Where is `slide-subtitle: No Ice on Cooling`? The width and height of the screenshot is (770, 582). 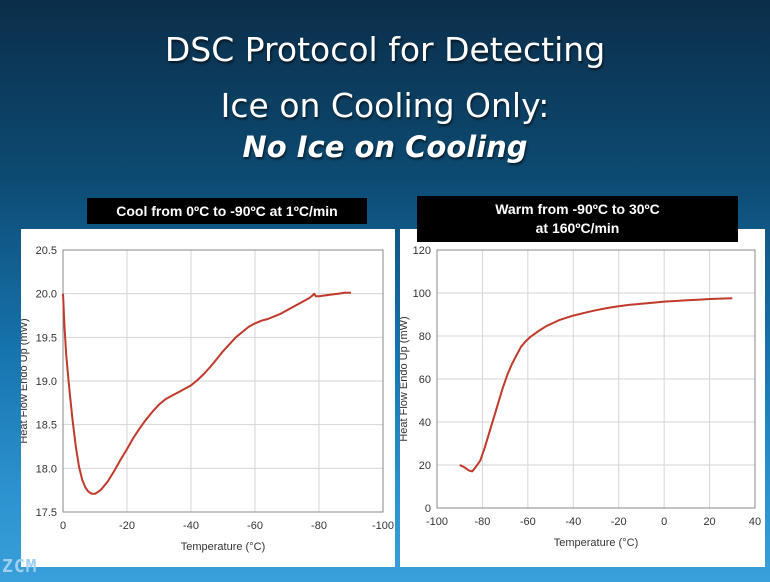
slide-subtitle: No Ice on Cooling is located at coordinates (385, 147).